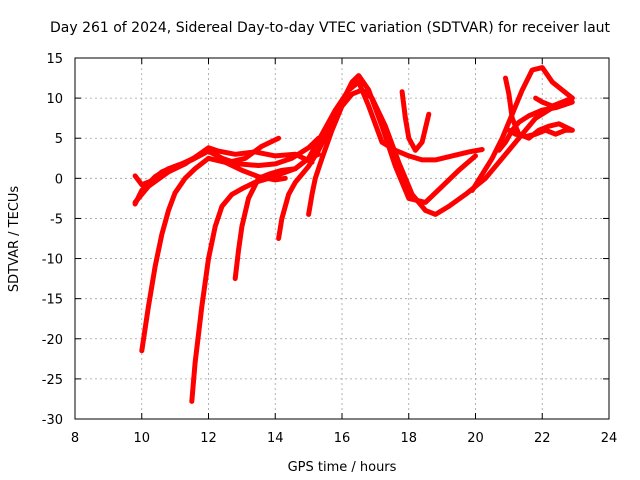 Image resolution: width=640 pixels, height=480 pixels. I want to click on y-tick-label: -10, so click(52, 260).